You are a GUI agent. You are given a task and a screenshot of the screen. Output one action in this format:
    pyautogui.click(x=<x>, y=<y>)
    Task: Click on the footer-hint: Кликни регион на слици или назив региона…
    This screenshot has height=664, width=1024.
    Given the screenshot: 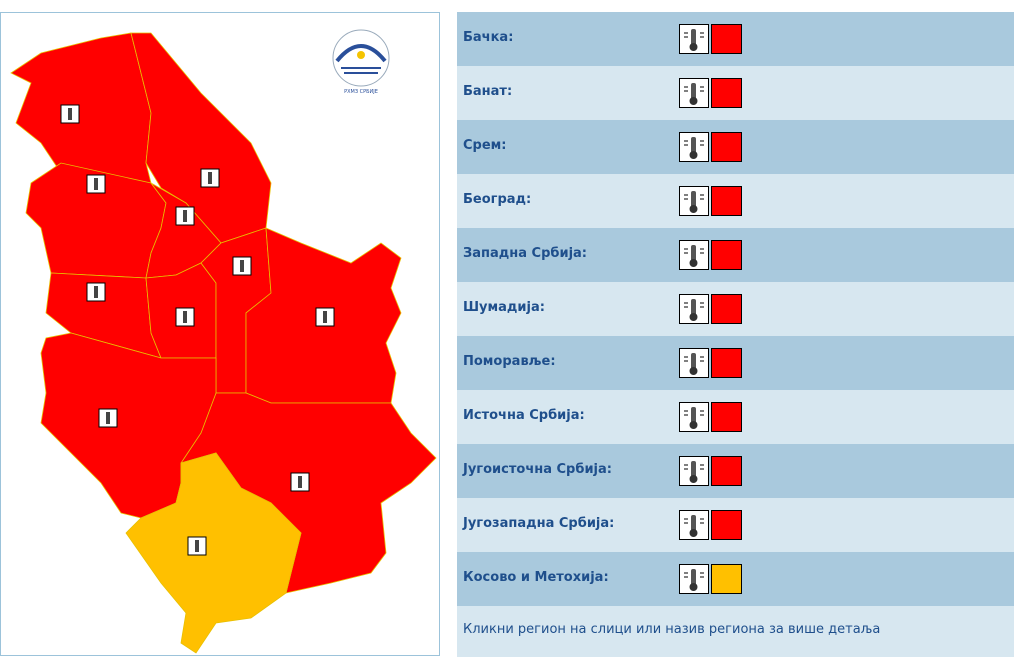 What is the action you would take?
    pyautogui.click(x=735, y=631)
    